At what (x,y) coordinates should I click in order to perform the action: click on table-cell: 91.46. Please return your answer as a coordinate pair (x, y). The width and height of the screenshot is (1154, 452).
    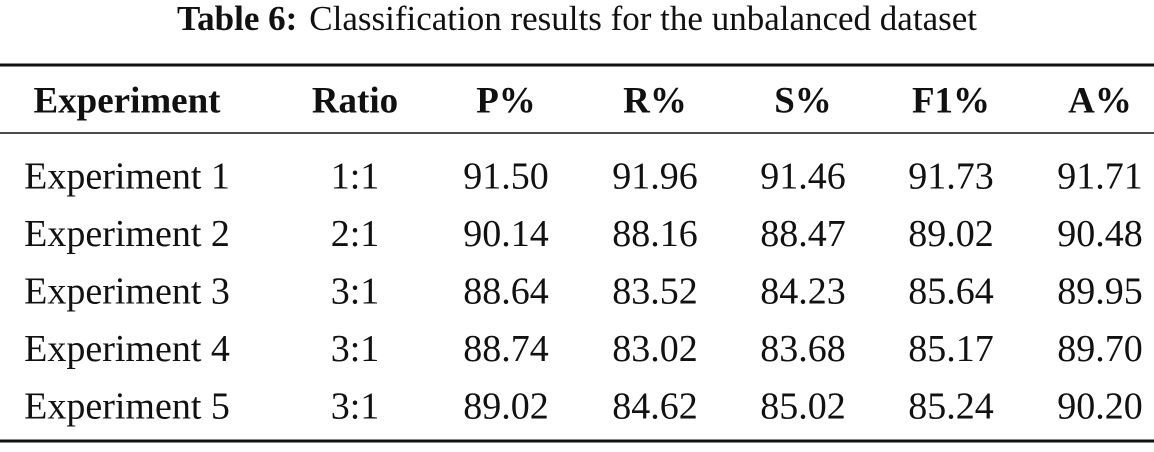
    Looking at the image, I should click on (803, 177).